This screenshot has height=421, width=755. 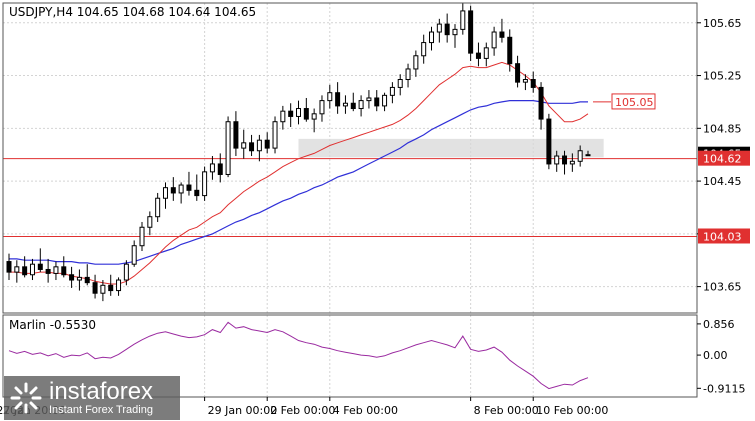 What do you see at coordinates (101, 410) in the screenshot?
I see `logo-tagline: Instant Forex Trading` at bounding box center [101, 410].